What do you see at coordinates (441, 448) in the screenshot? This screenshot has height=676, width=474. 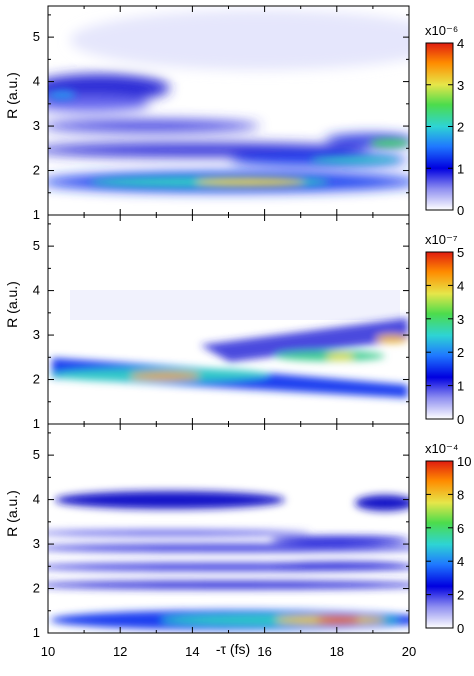 I see `colorbar-exponent: x10⁻⁴` at bounding box center [441, 448].